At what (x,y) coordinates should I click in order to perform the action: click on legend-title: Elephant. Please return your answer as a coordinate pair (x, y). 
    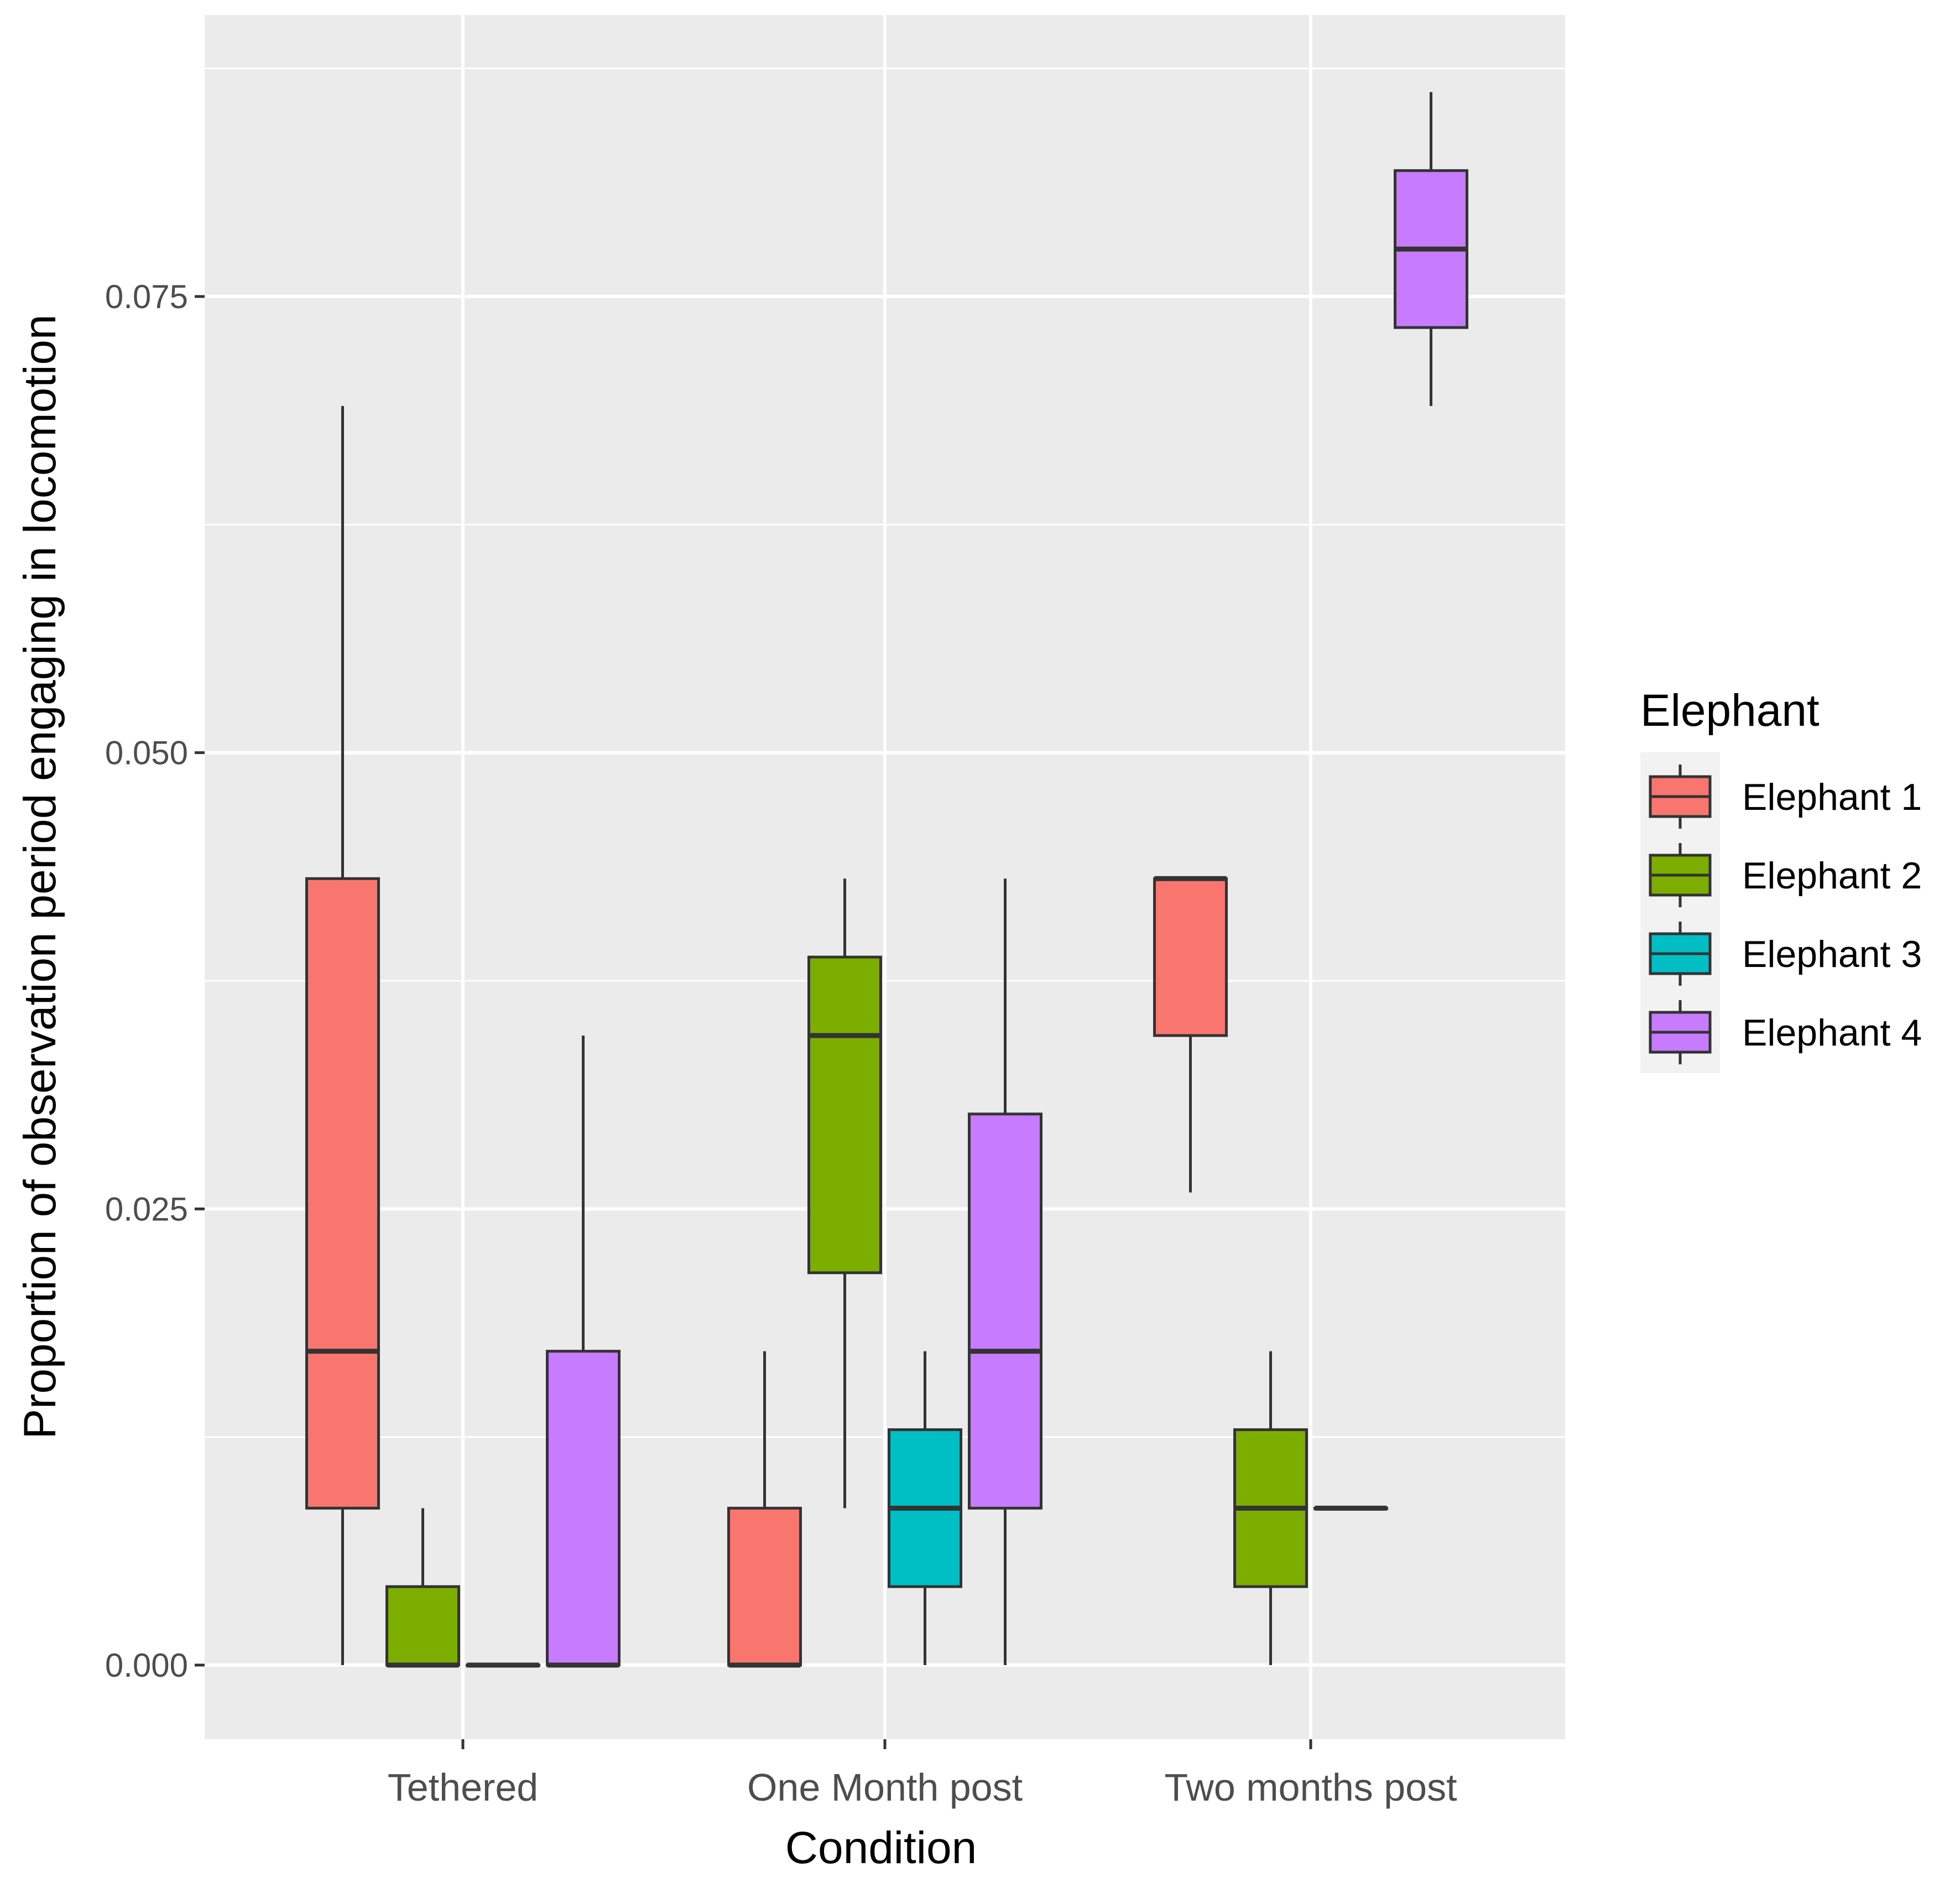
    Looking at the image, I should click on (1730, 710).